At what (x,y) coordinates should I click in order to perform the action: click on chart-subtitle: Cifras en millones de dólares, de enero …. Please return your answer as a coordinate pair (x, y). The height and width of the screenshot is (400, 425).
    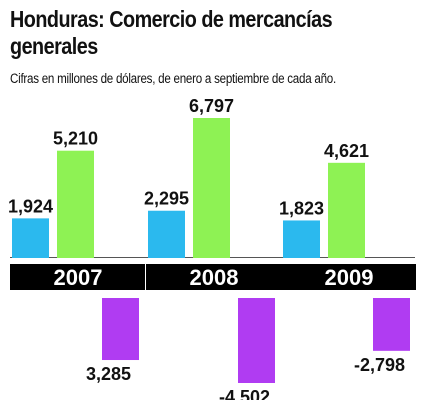
    Looking at the image, I should click on (173, 78).